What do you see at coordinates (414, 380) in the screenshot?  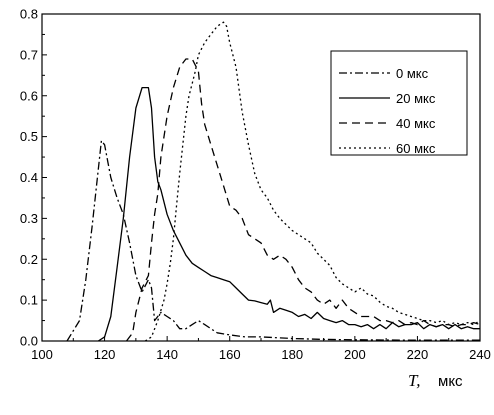 I see `x-axis-title-variable: T,` at bounding box center [414, 380].